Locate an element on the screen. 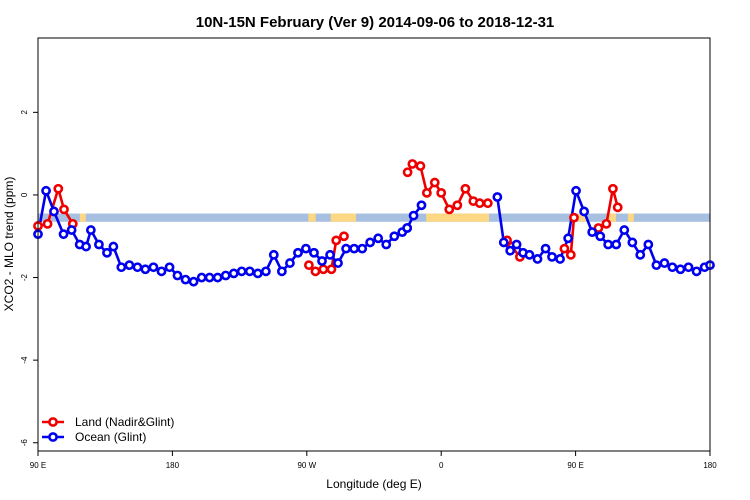 The image size is (750, 500). y-tick-label: 2 is located at coordinates (24, 112).